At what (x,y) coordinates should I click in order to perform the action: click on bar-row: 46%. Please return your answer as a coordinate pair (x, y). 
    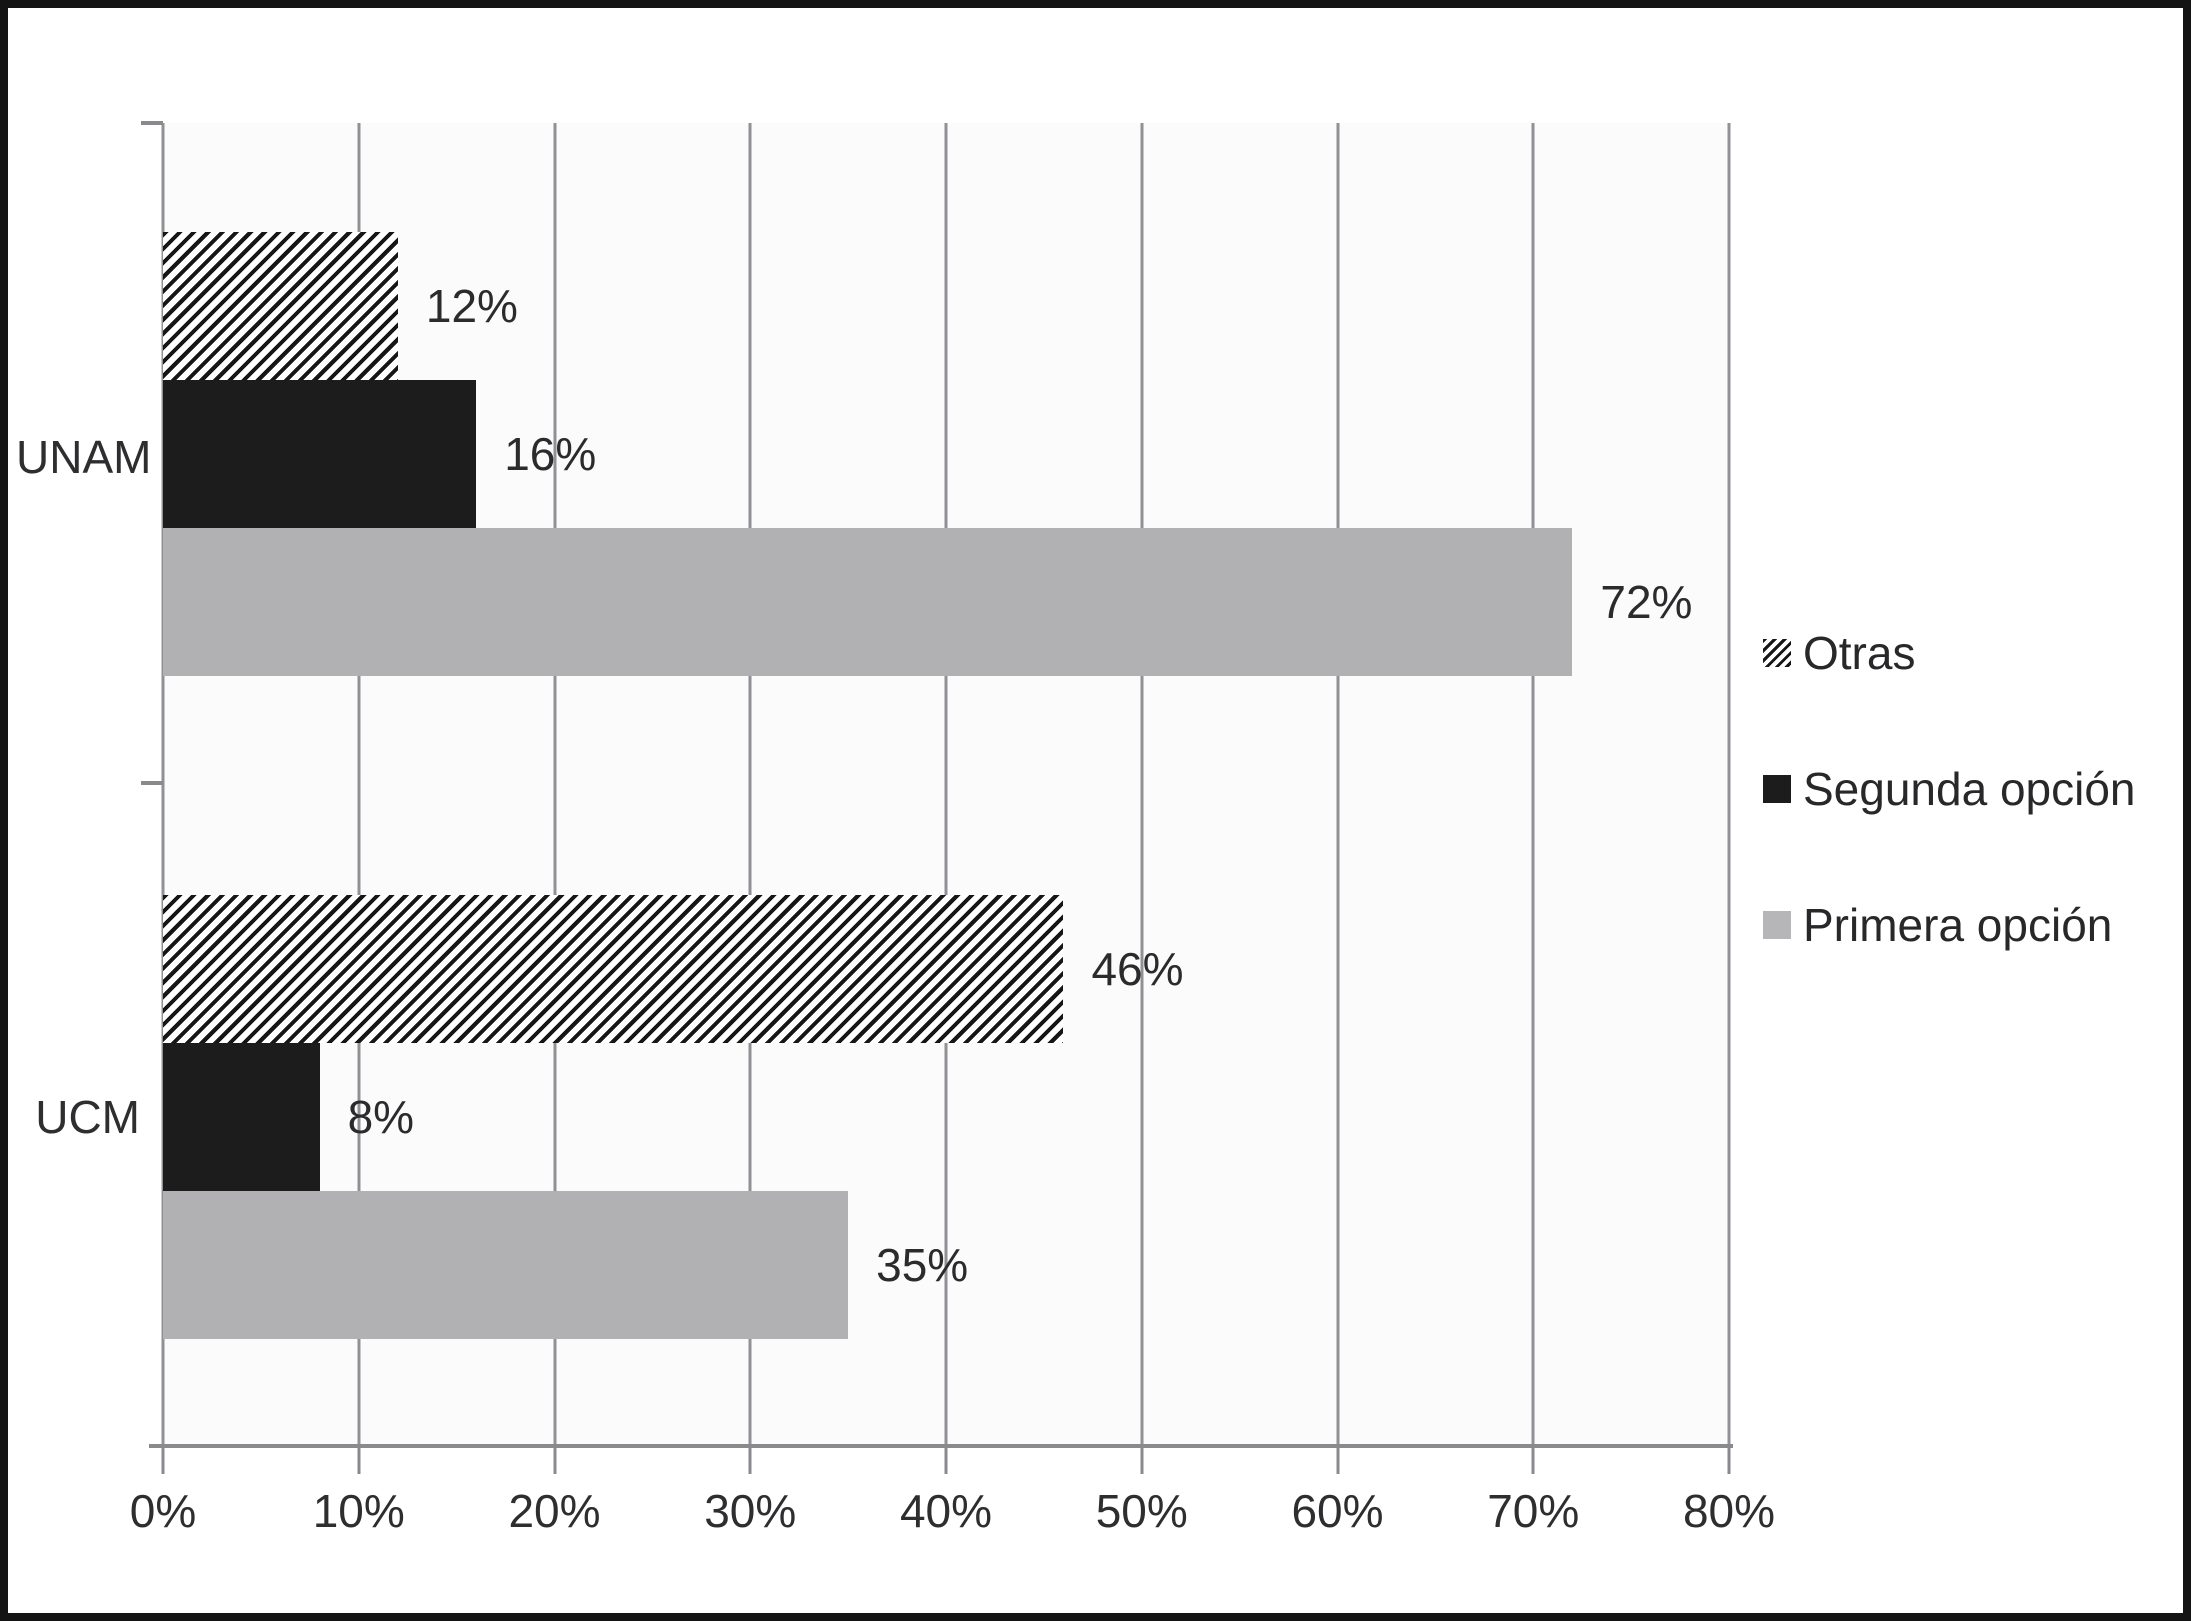
    Looking at the image, I should click on (946, 969).